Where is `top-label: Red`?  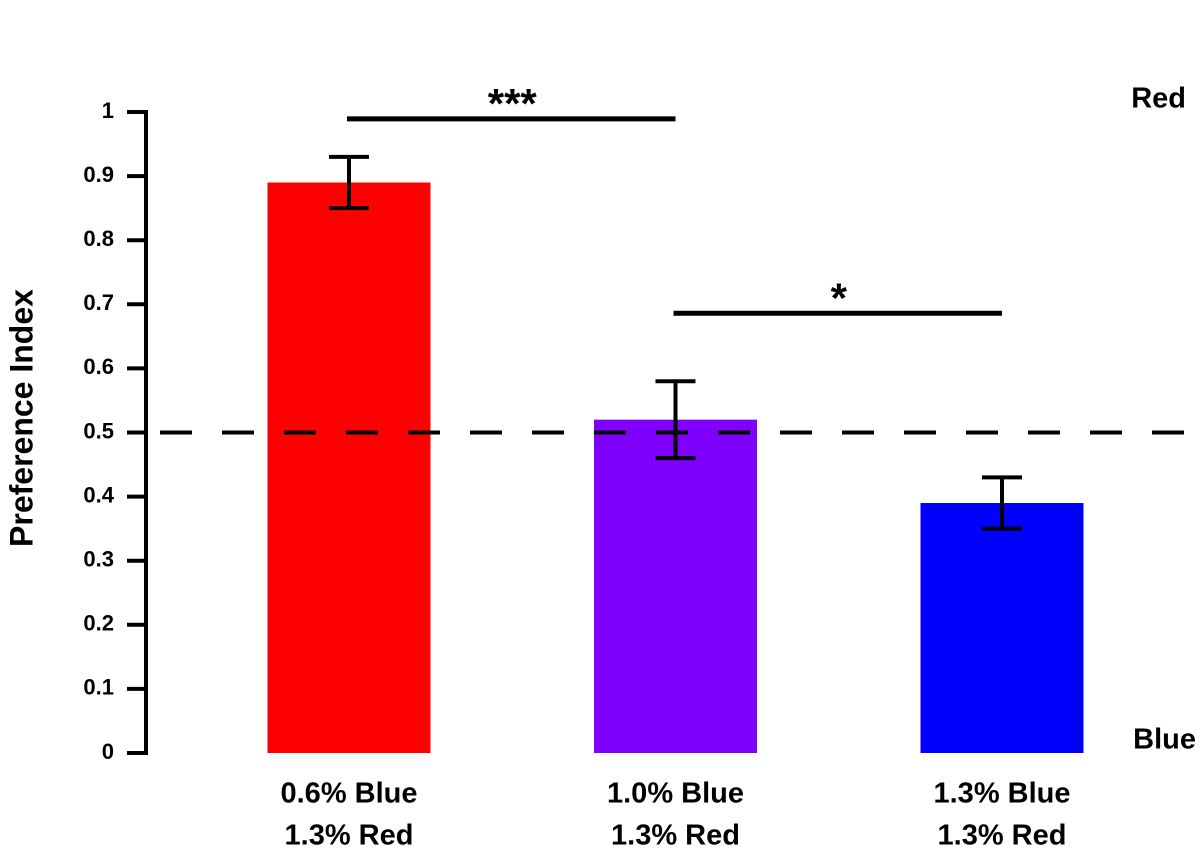
top-label: Red is located at coordinates (1158, 99).